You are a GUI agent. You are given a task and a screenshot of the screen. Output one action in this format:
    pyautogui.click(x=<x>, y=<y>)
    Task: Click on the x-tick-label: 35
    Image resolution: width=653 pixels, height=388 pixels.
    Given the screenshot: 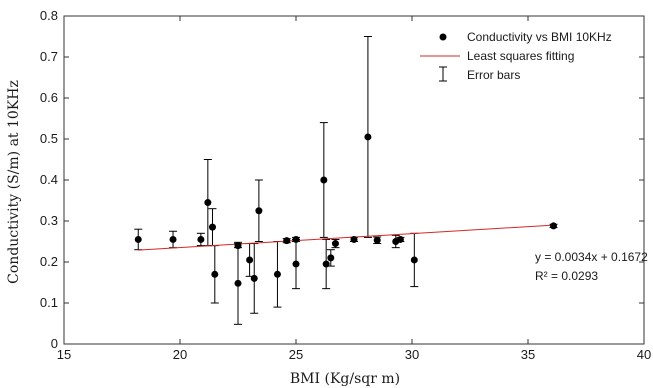 What is the action you would take?
    pyautogui.click(x=528, y=354)
    